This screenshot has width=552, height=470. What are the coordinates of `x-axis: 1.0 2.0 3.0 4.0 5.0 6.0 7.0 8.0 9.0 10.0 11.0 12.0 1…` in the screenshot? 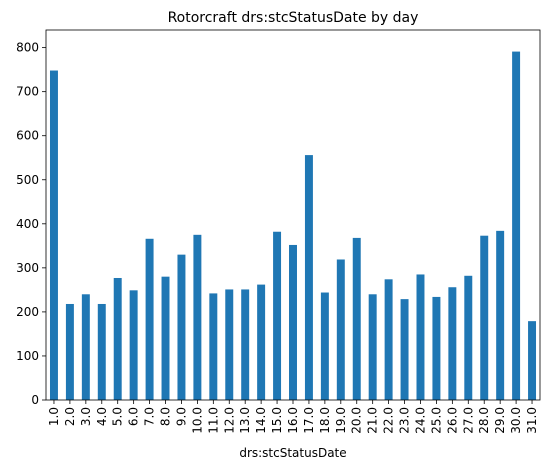 It's located at (293, 417).